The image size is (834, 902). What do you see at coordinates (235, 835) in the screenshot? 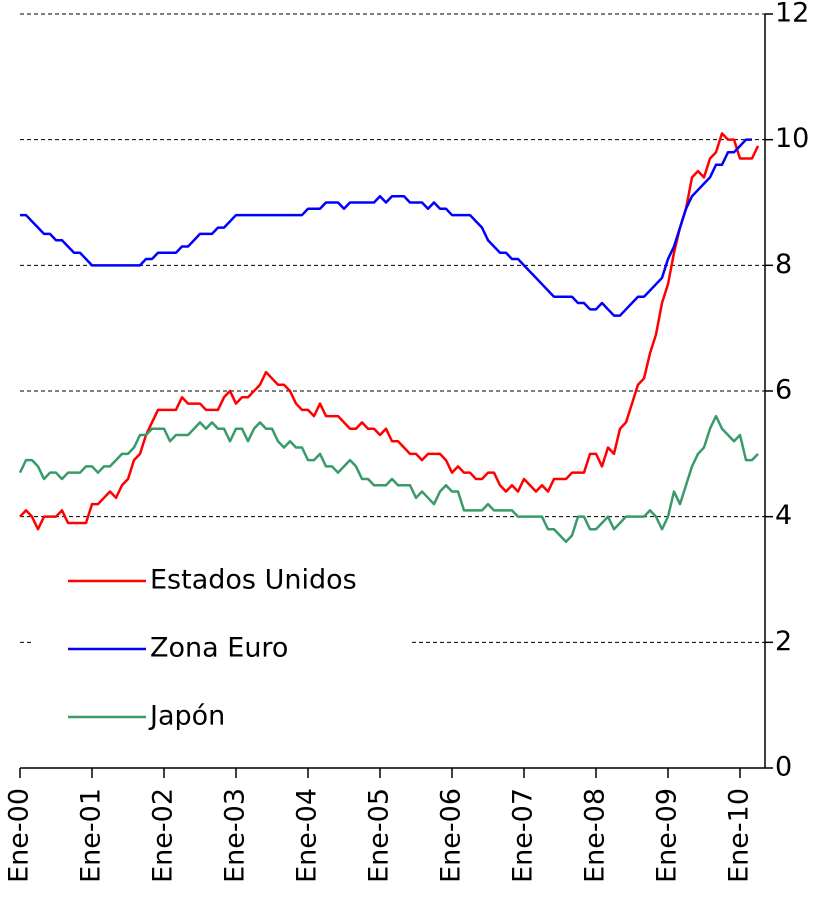
I see `x-tick-label: Ene-03` at bounding box center [235, 835].